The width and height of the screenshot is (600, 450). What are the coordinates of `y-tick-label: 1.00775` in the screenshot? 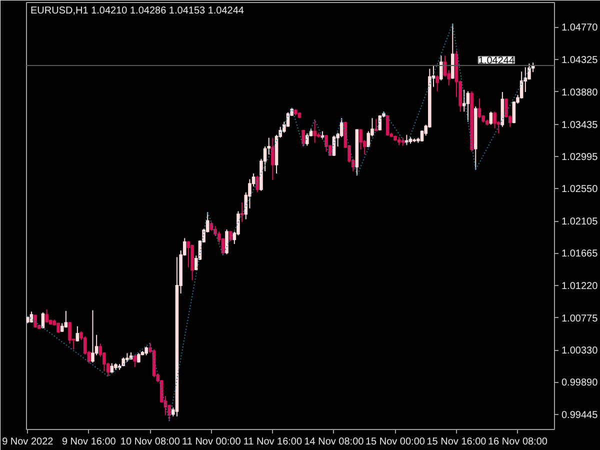 It's located at (580, 318).